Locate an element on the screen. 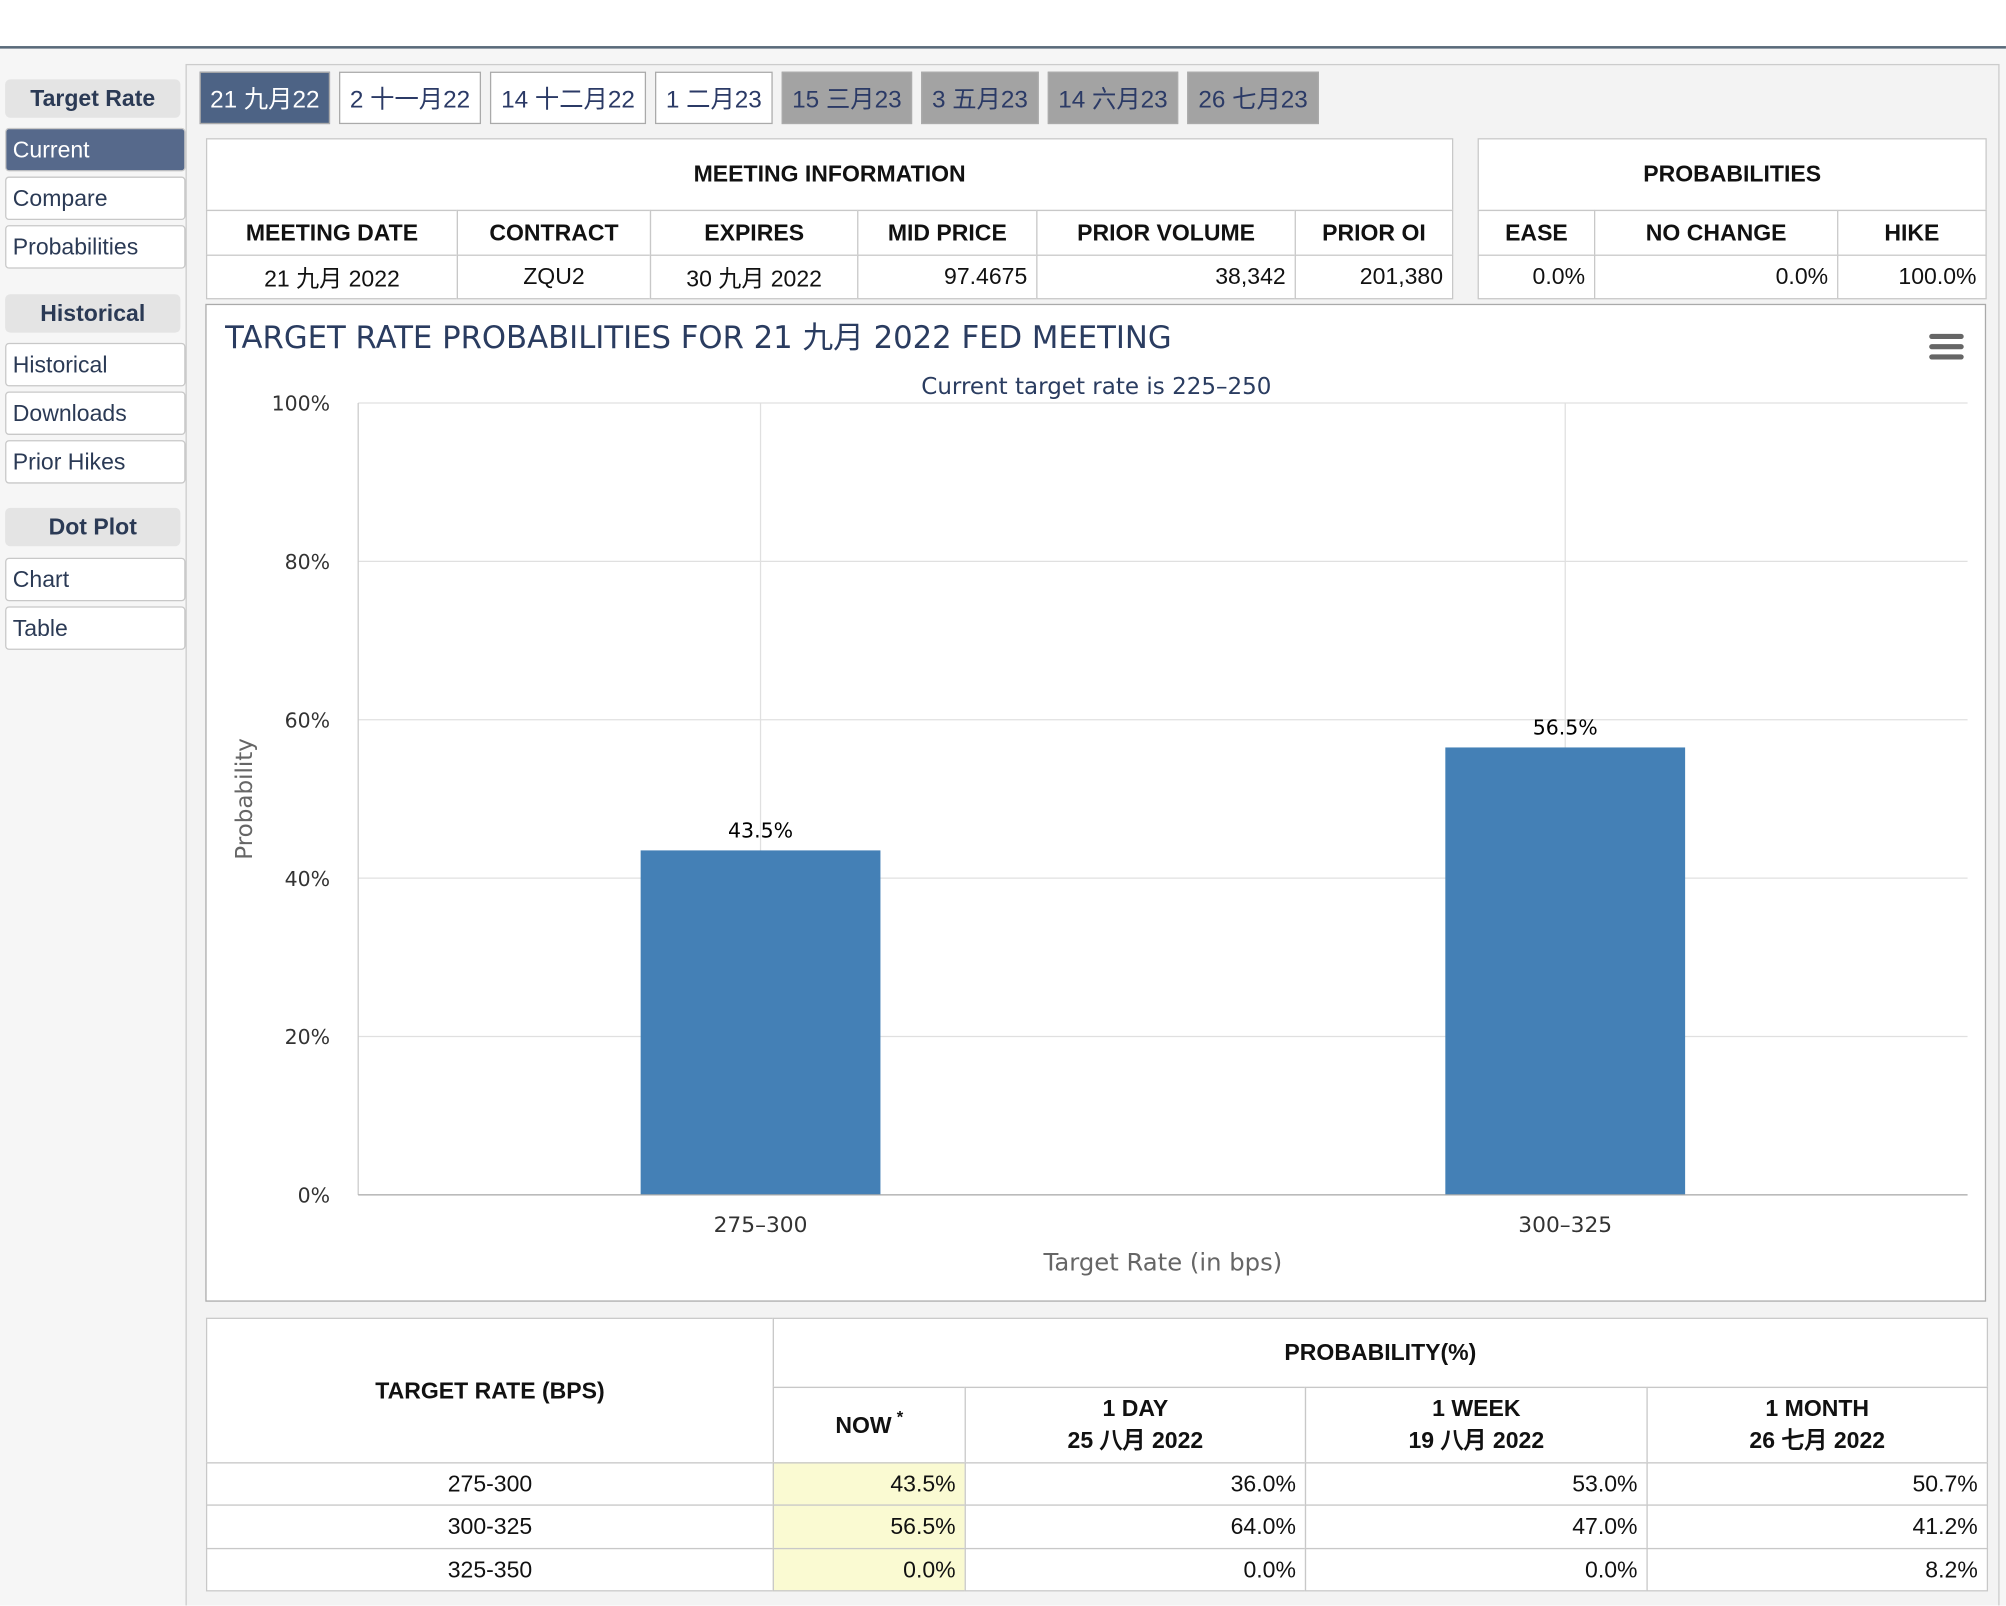  table-cell: 64.0% is located at coordinates (1135, 1527).